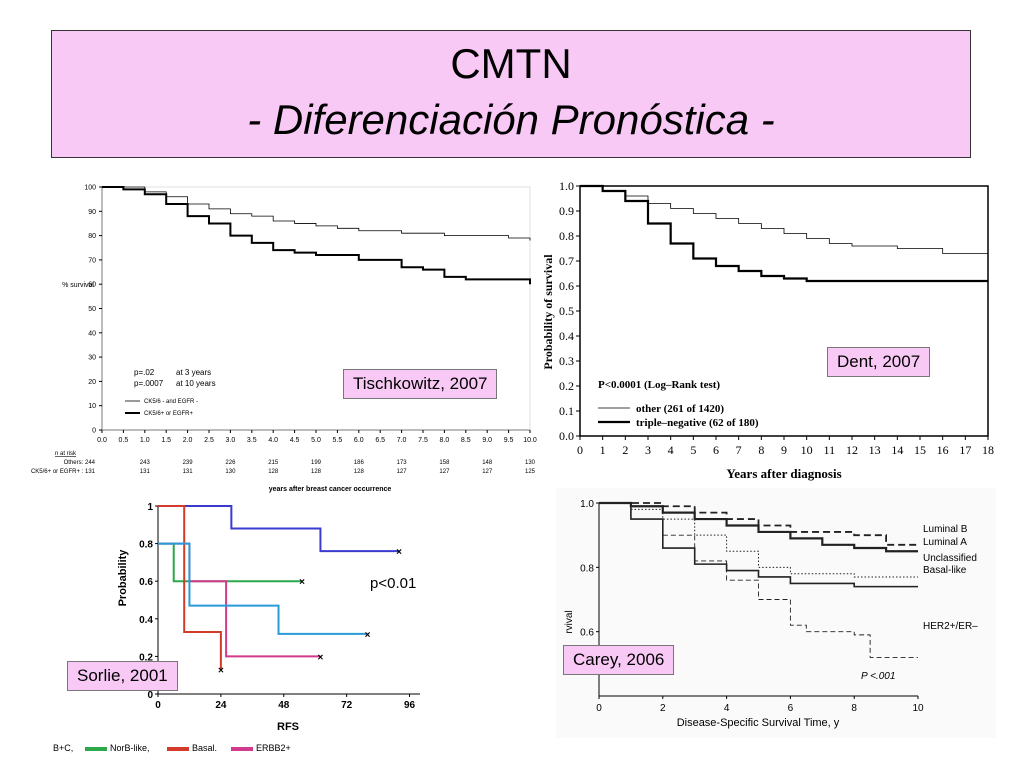  I want to click on p-value-annotation: P<0.0001 (Log–Rank test), so click(659, 385).